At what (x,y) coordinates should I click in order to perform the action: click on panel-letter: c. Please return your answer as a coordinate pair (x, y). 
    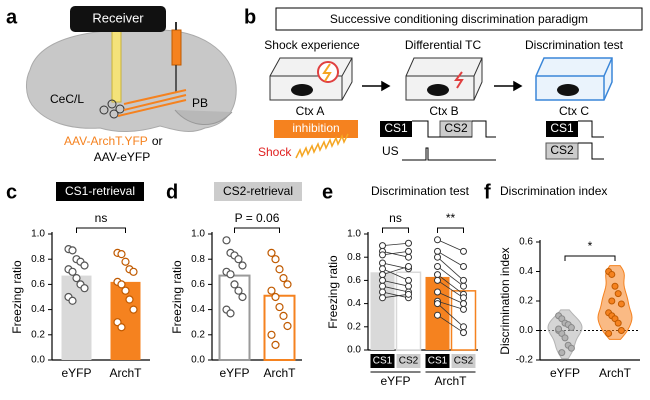
    Looking at the image, I should click on (11, 192).